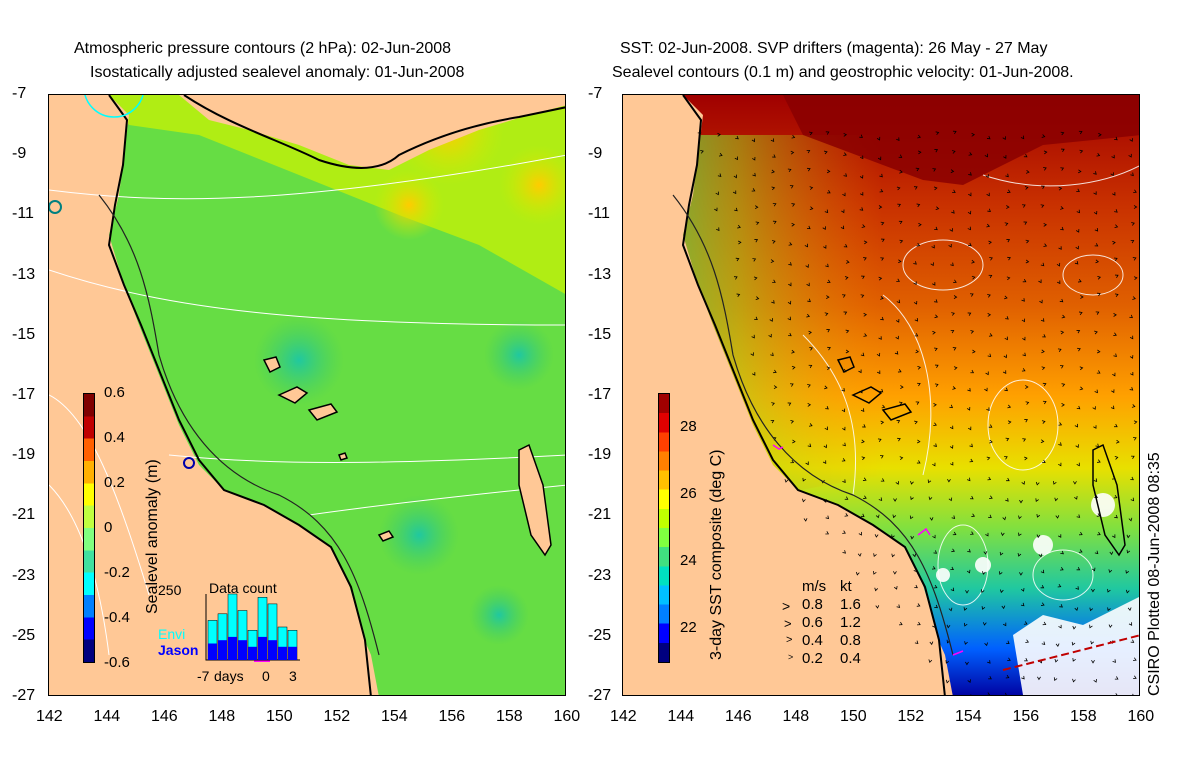 The height and width of the screenshot is (780, 1200). Describe the element at coordinates (600, 274) in the screenshot. I see `right-lat-tick-label: -13` at that location.